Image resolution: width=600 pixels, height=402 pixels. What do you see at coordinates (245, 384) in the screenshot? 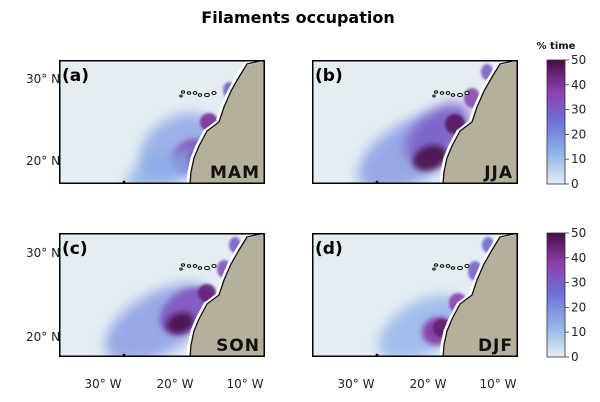
I see `x-tick-10w-left: 10° W` at bounding box center [245, 384].